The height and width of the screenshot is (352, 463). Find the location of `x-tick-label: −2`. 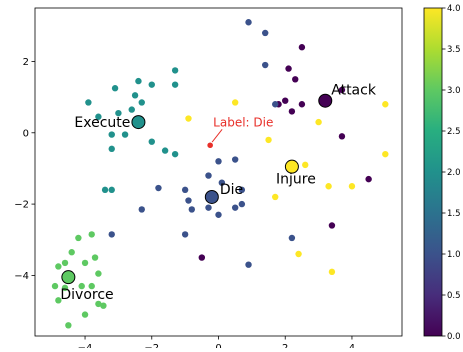

x-tick-label: −2 is located at coordinates (151, 345).